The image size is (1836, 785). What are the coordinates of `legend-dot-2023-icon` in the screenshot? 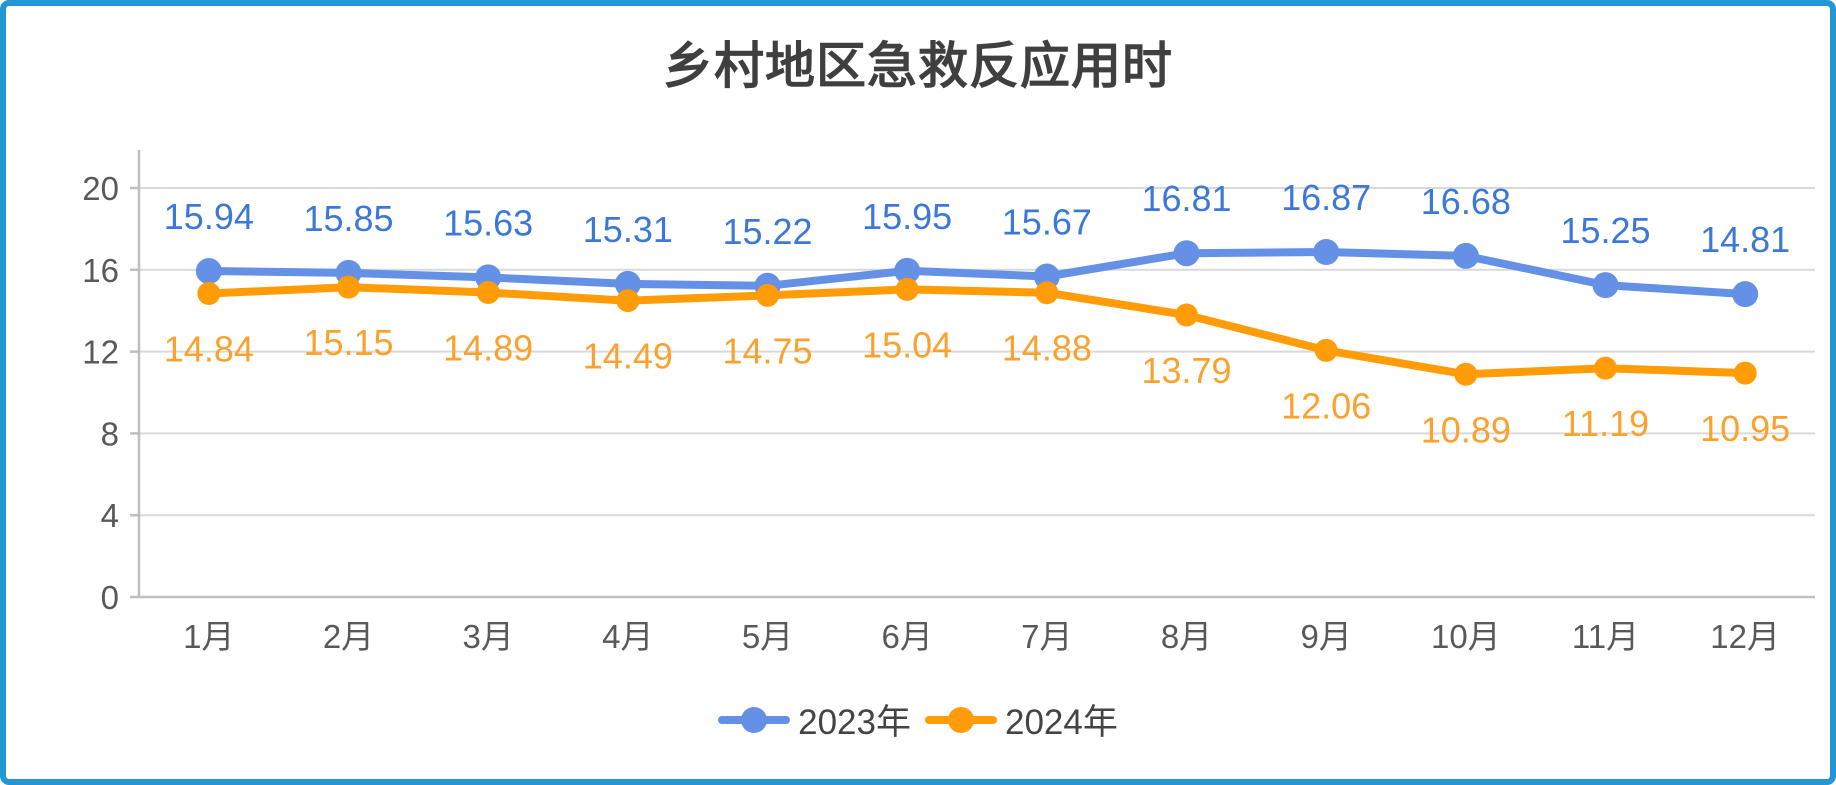 It's located at (754, 719).